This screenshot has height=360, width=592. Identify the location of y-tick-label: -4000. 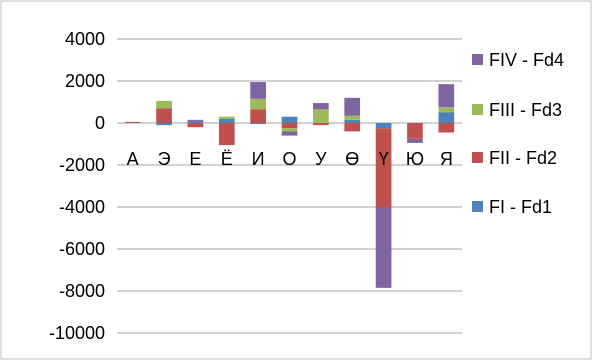
(82, 207).